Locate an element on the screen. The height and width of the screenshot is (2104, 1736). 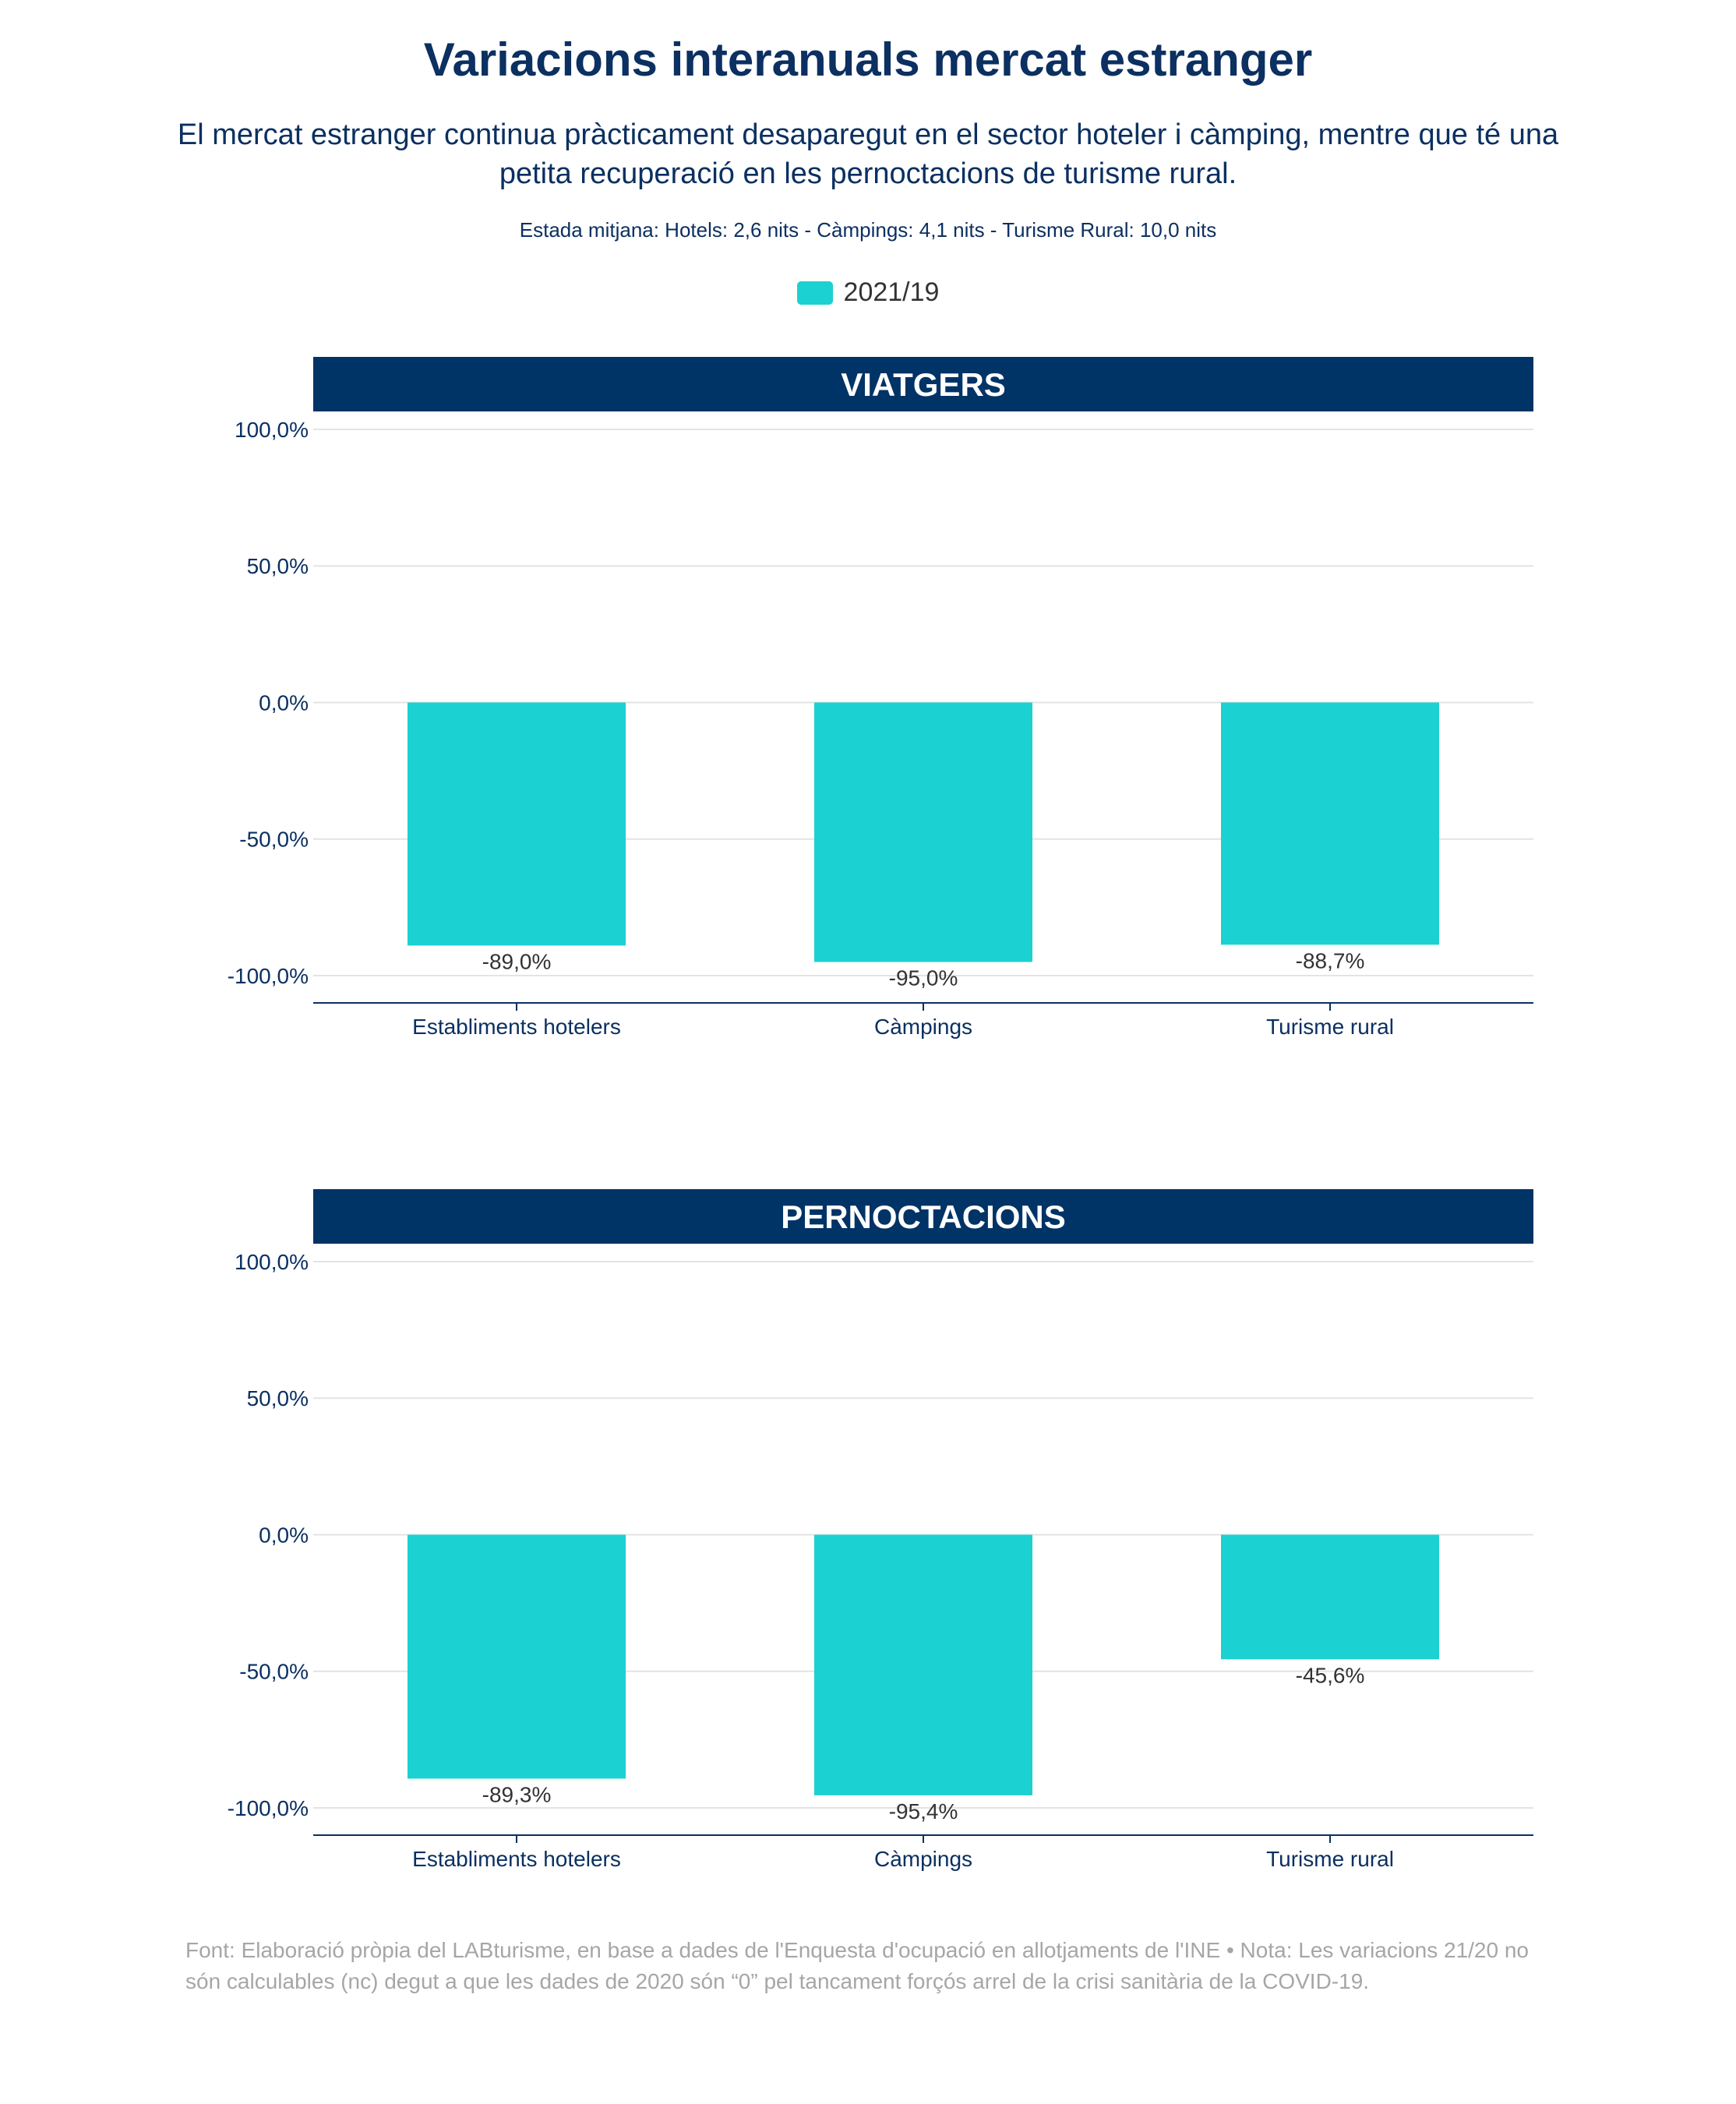
data-label: -89,3% is located at coordinates (517, 1794).